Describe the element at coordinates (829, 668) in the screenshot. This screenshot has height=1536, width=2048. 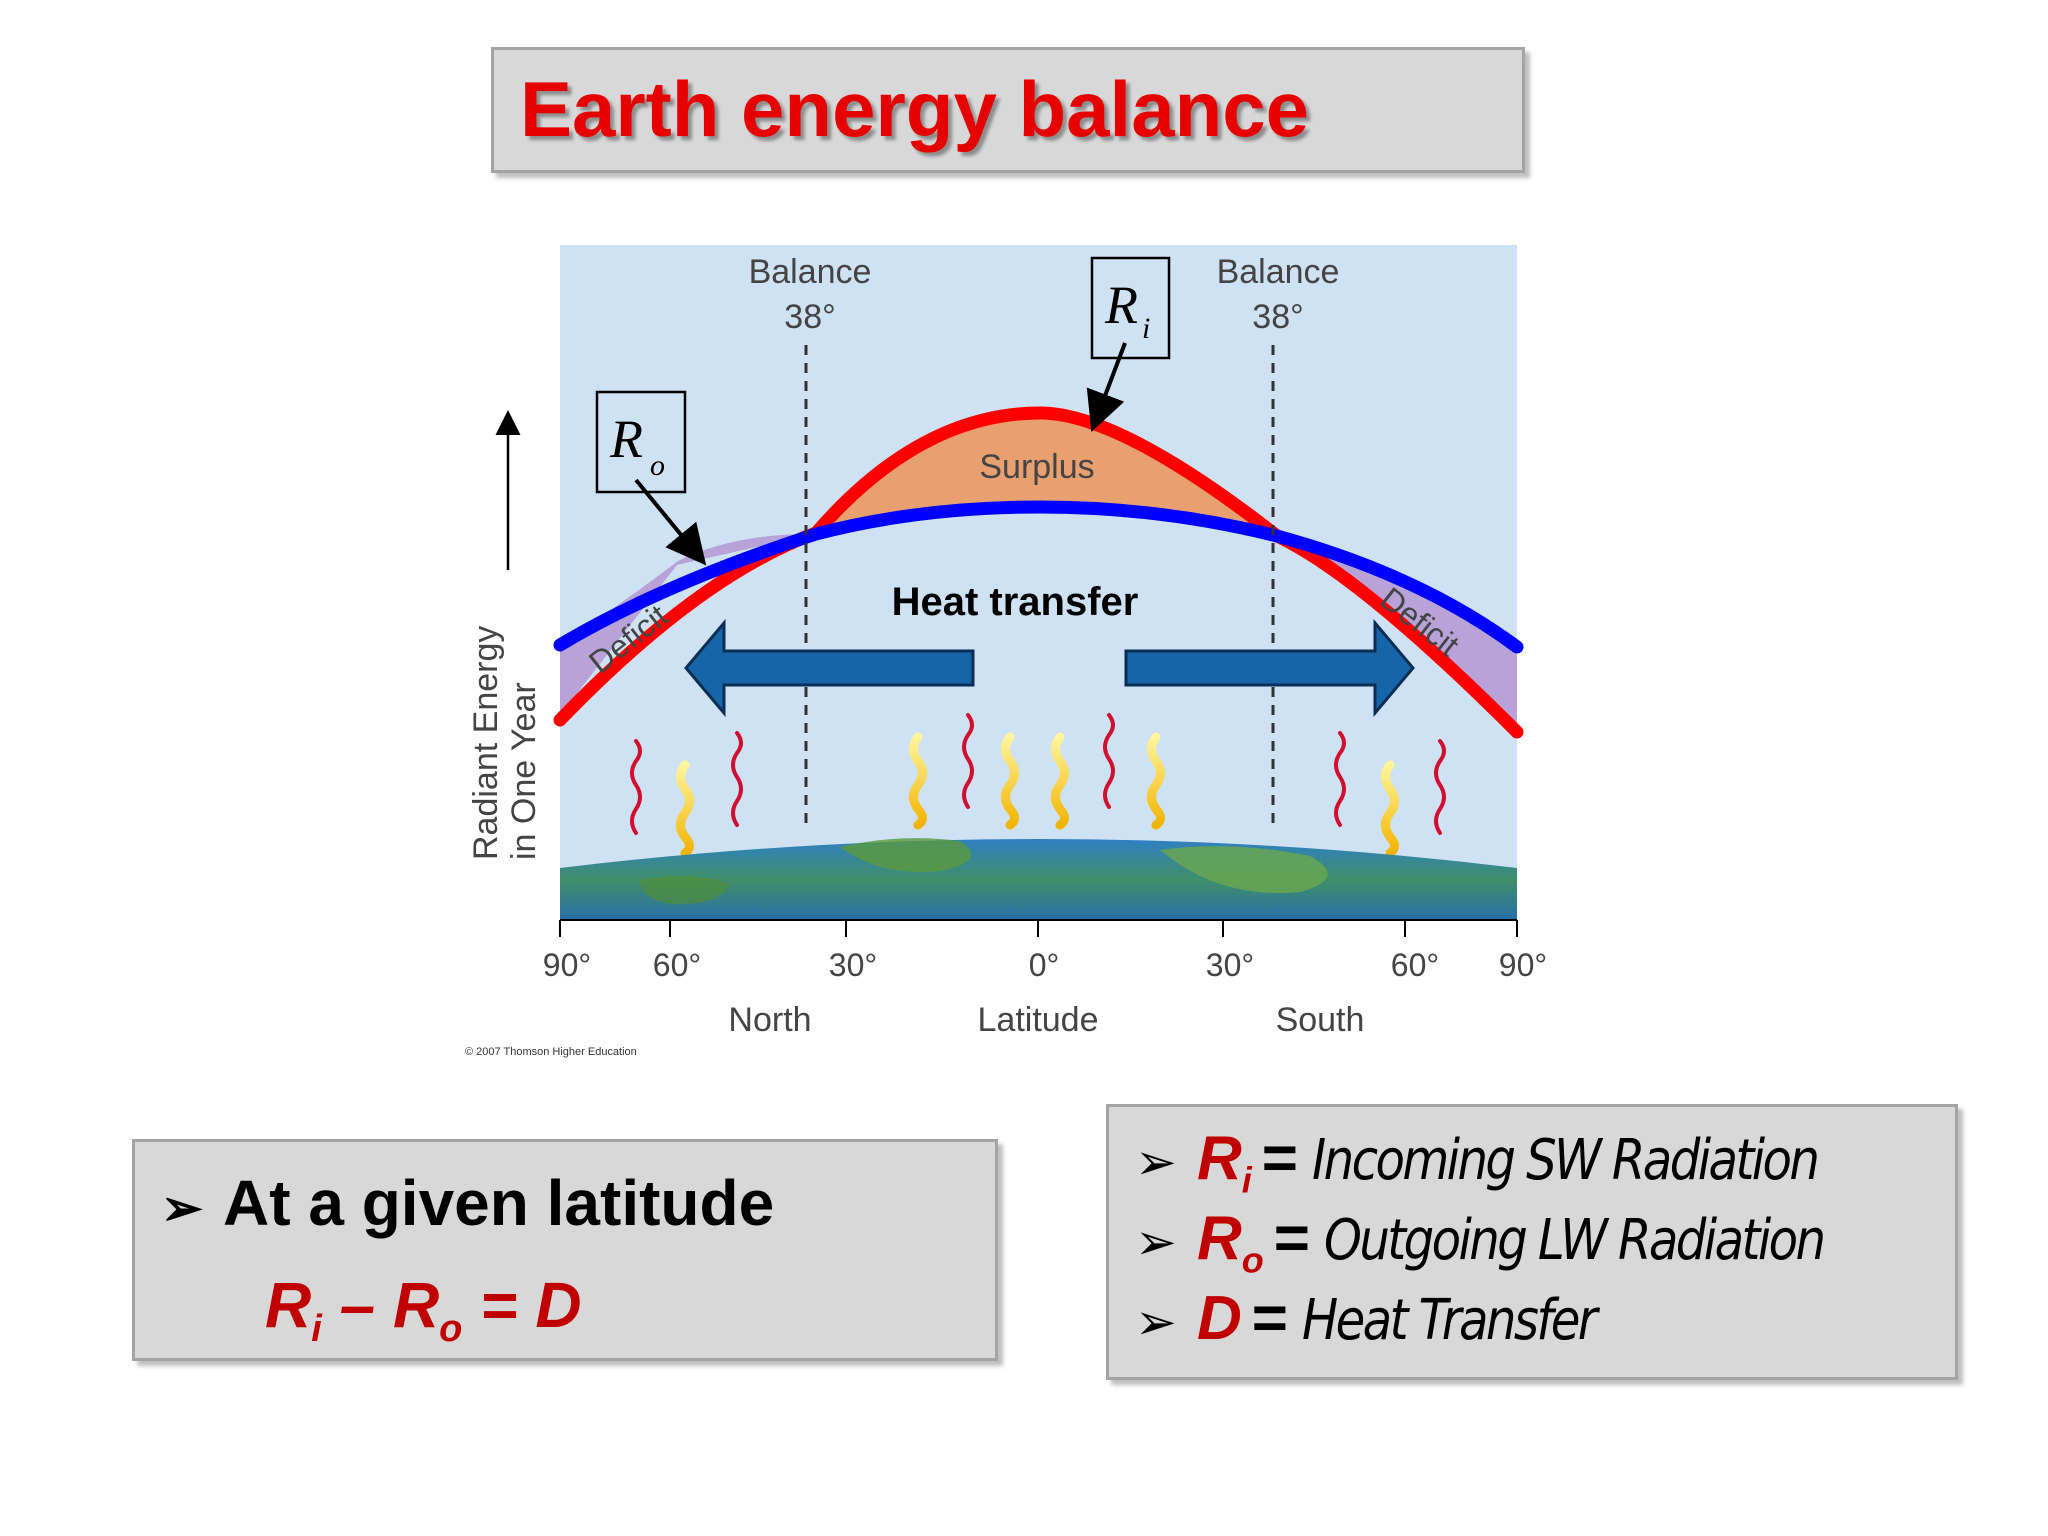
I see `heat-transfer-arrow-left-shape` at that location.